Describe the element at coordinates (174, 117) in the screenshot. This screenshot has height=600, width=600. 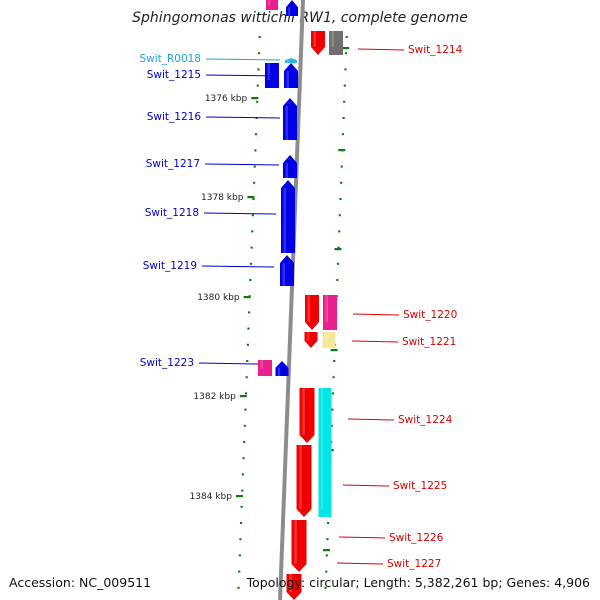
I see `gene-label: Swit_1216` at that location.